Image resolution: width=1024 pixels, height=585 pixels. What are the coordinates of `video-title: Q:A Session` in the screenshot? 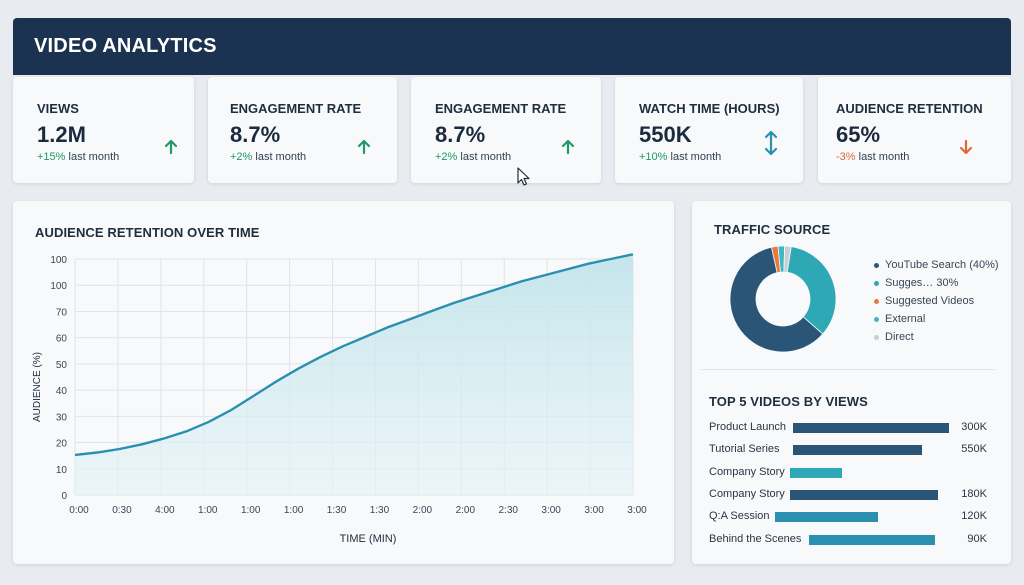 It's located at (739, 516).